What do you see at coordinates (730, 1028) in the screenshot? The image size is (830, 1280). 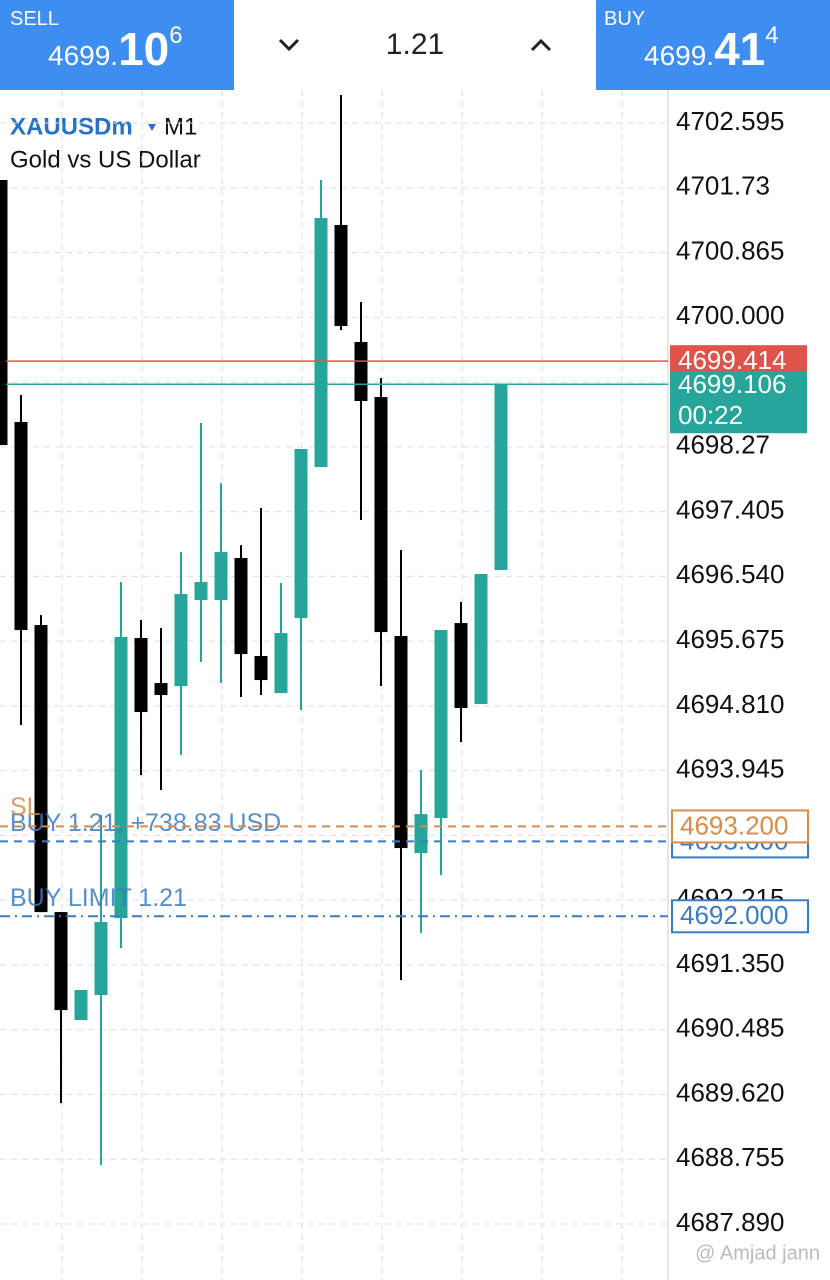 I see `y-tick-label: 4690.485` at bounding box center [730, 1028].